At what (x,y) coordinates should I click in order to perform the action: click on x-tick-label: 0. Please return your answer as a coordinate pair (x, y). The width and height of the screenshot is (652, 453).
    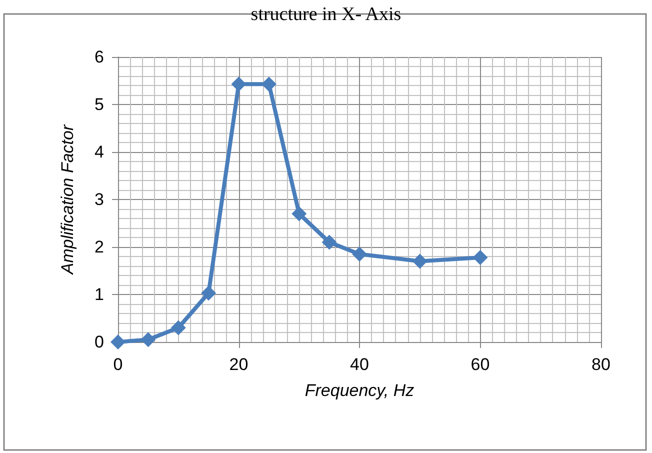
    Looking at the image, I should click on (118, 364).